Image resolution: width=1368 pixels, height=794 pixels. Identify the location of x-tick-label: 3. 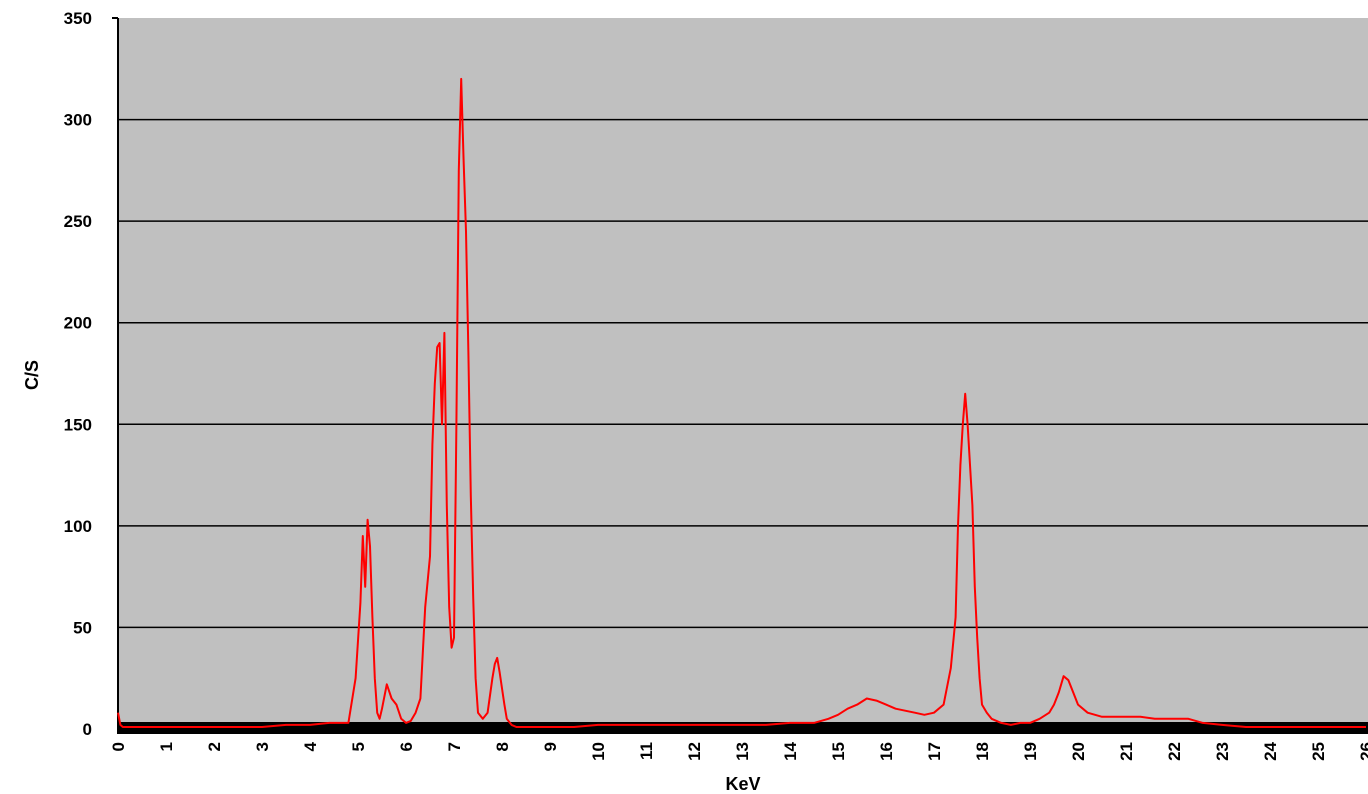
(262, 746).